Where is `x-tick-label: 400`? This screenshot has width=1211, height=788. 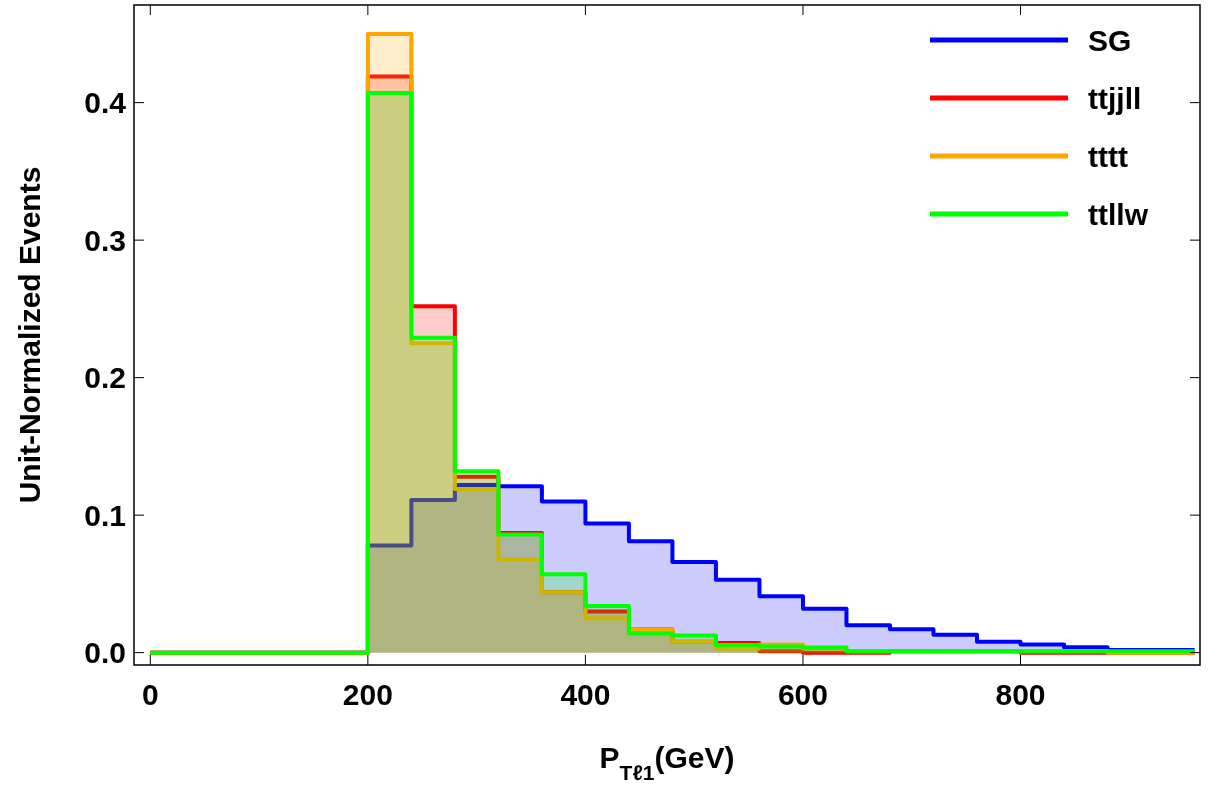 x-tick-label: 400 is located at coordinates (585, 694).